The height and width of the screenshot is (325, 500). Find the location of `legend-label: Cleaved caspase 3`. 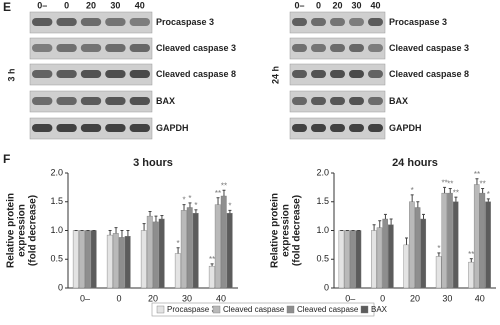

legend-label: Cleaved caspase 3 is located at coordinates (257, 309).